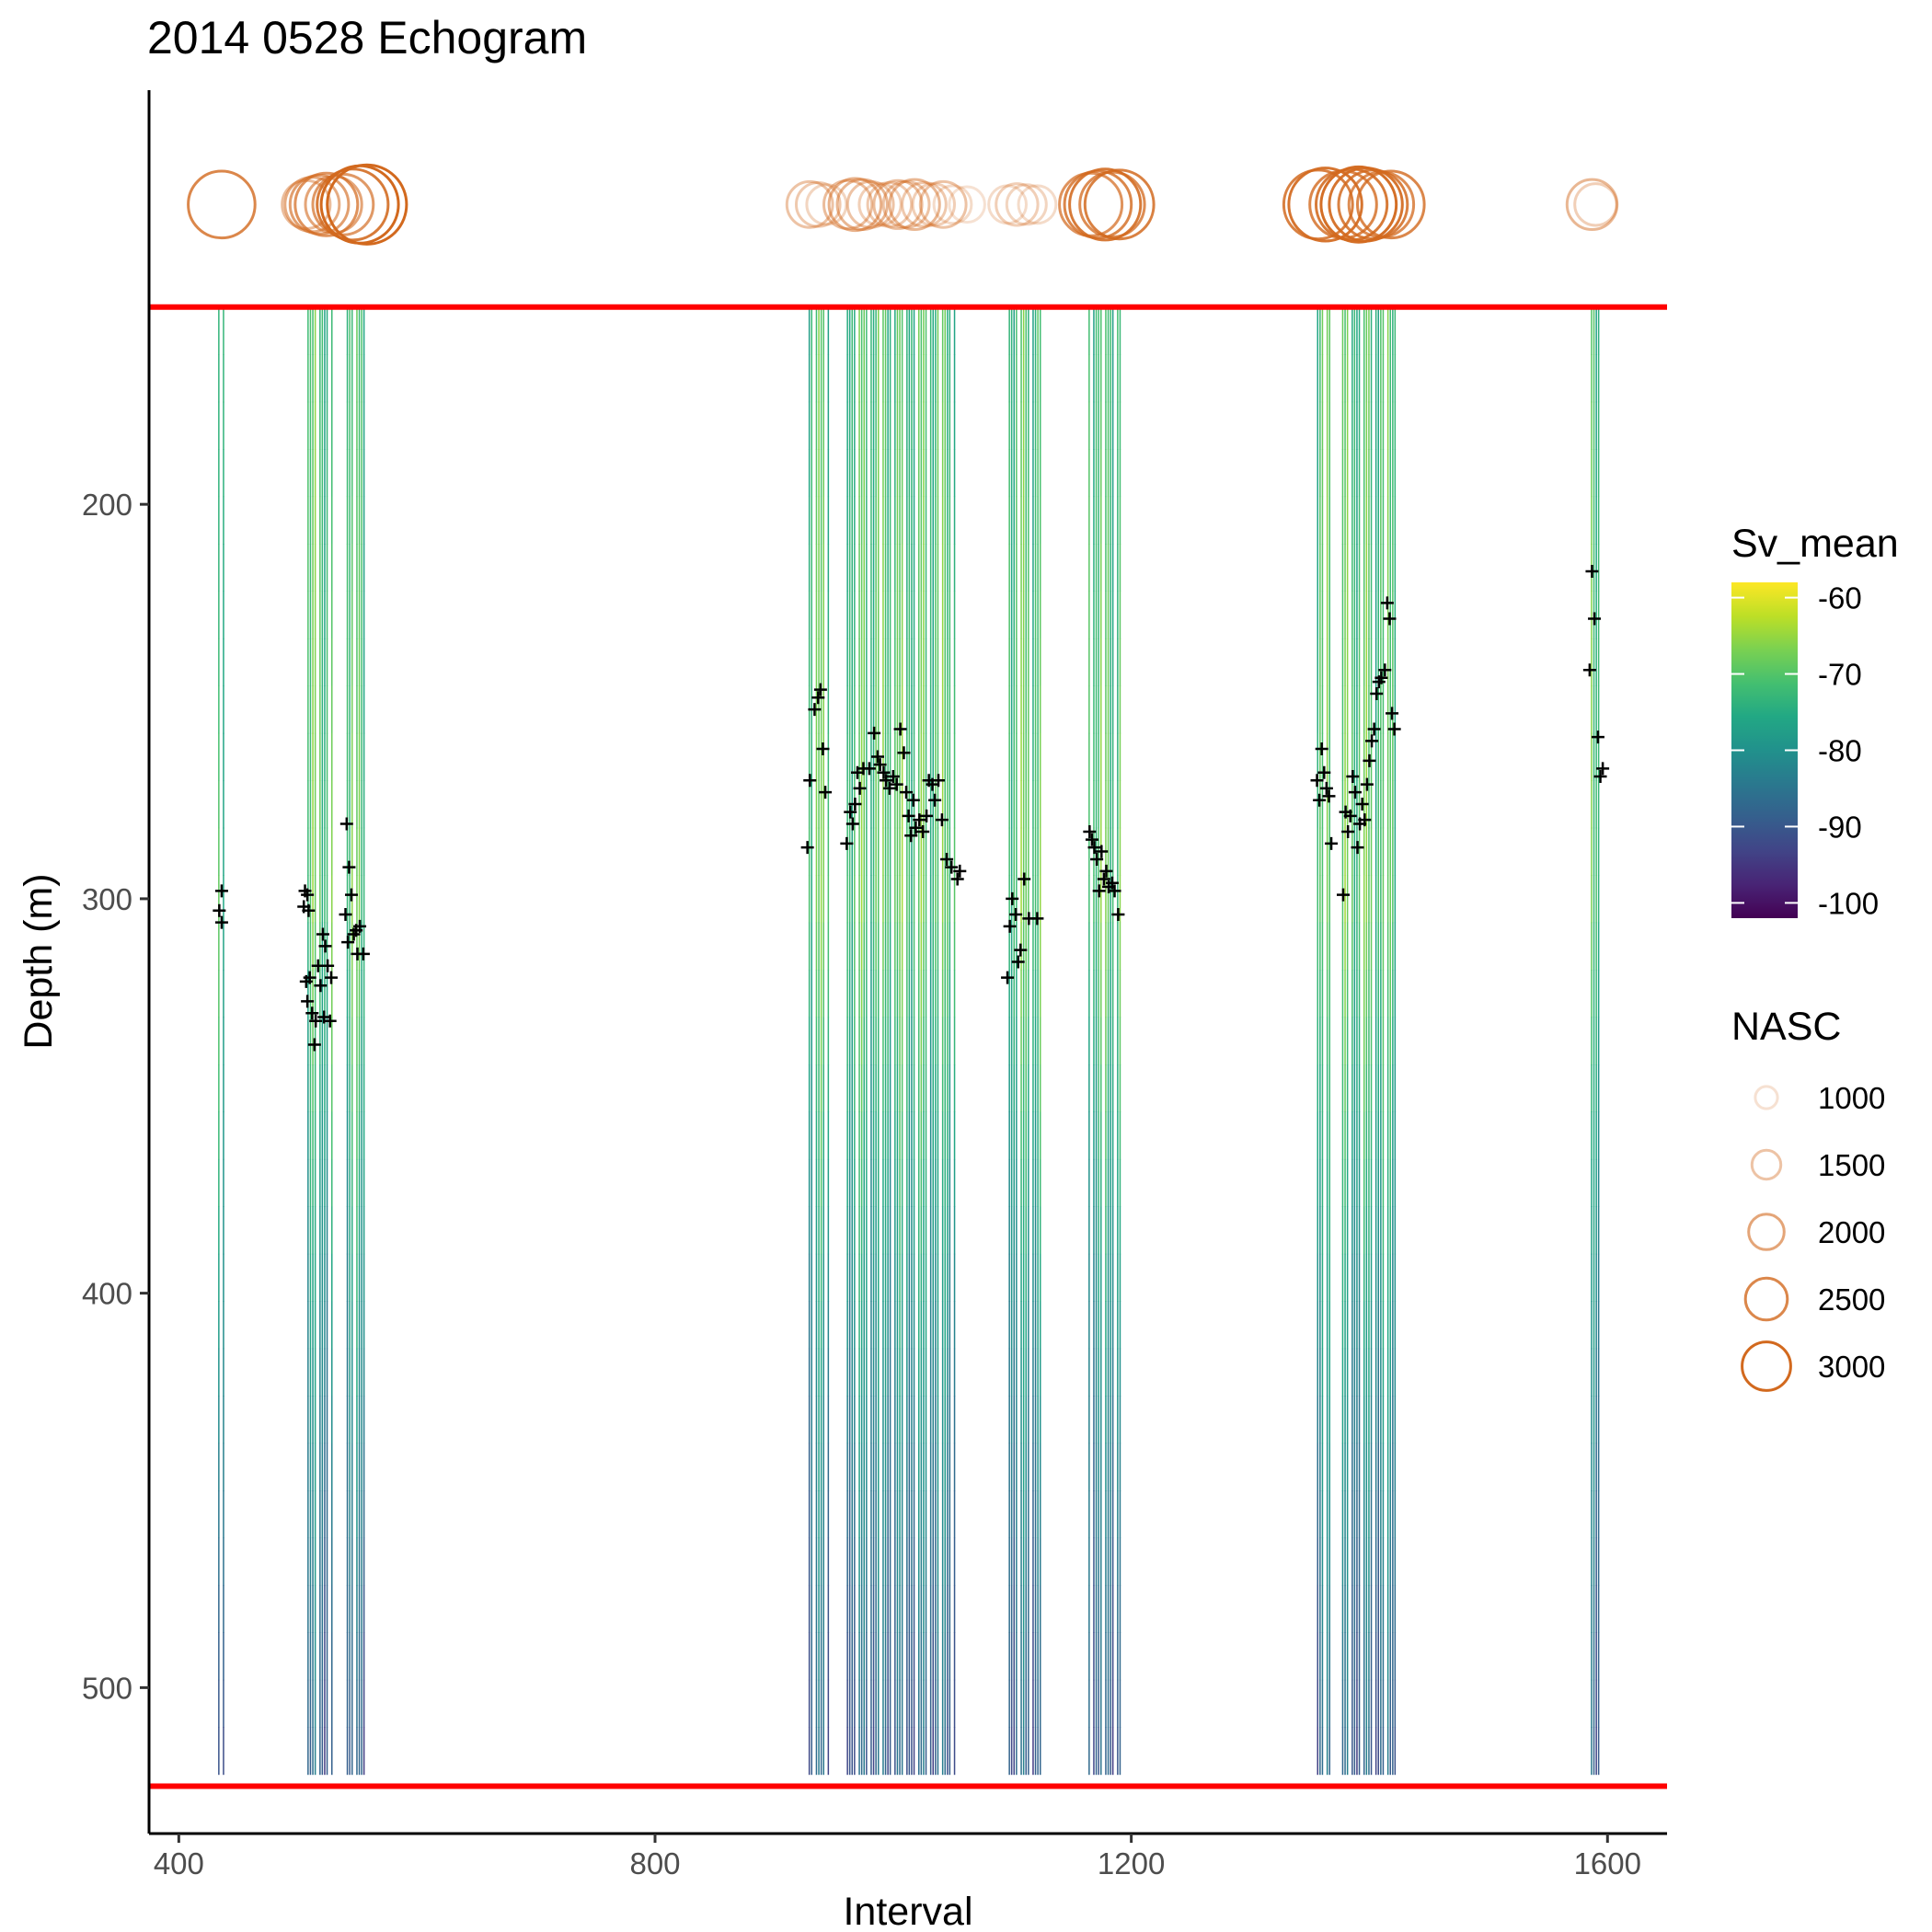  I want to click on sv-column-group, so click(355, 1041).